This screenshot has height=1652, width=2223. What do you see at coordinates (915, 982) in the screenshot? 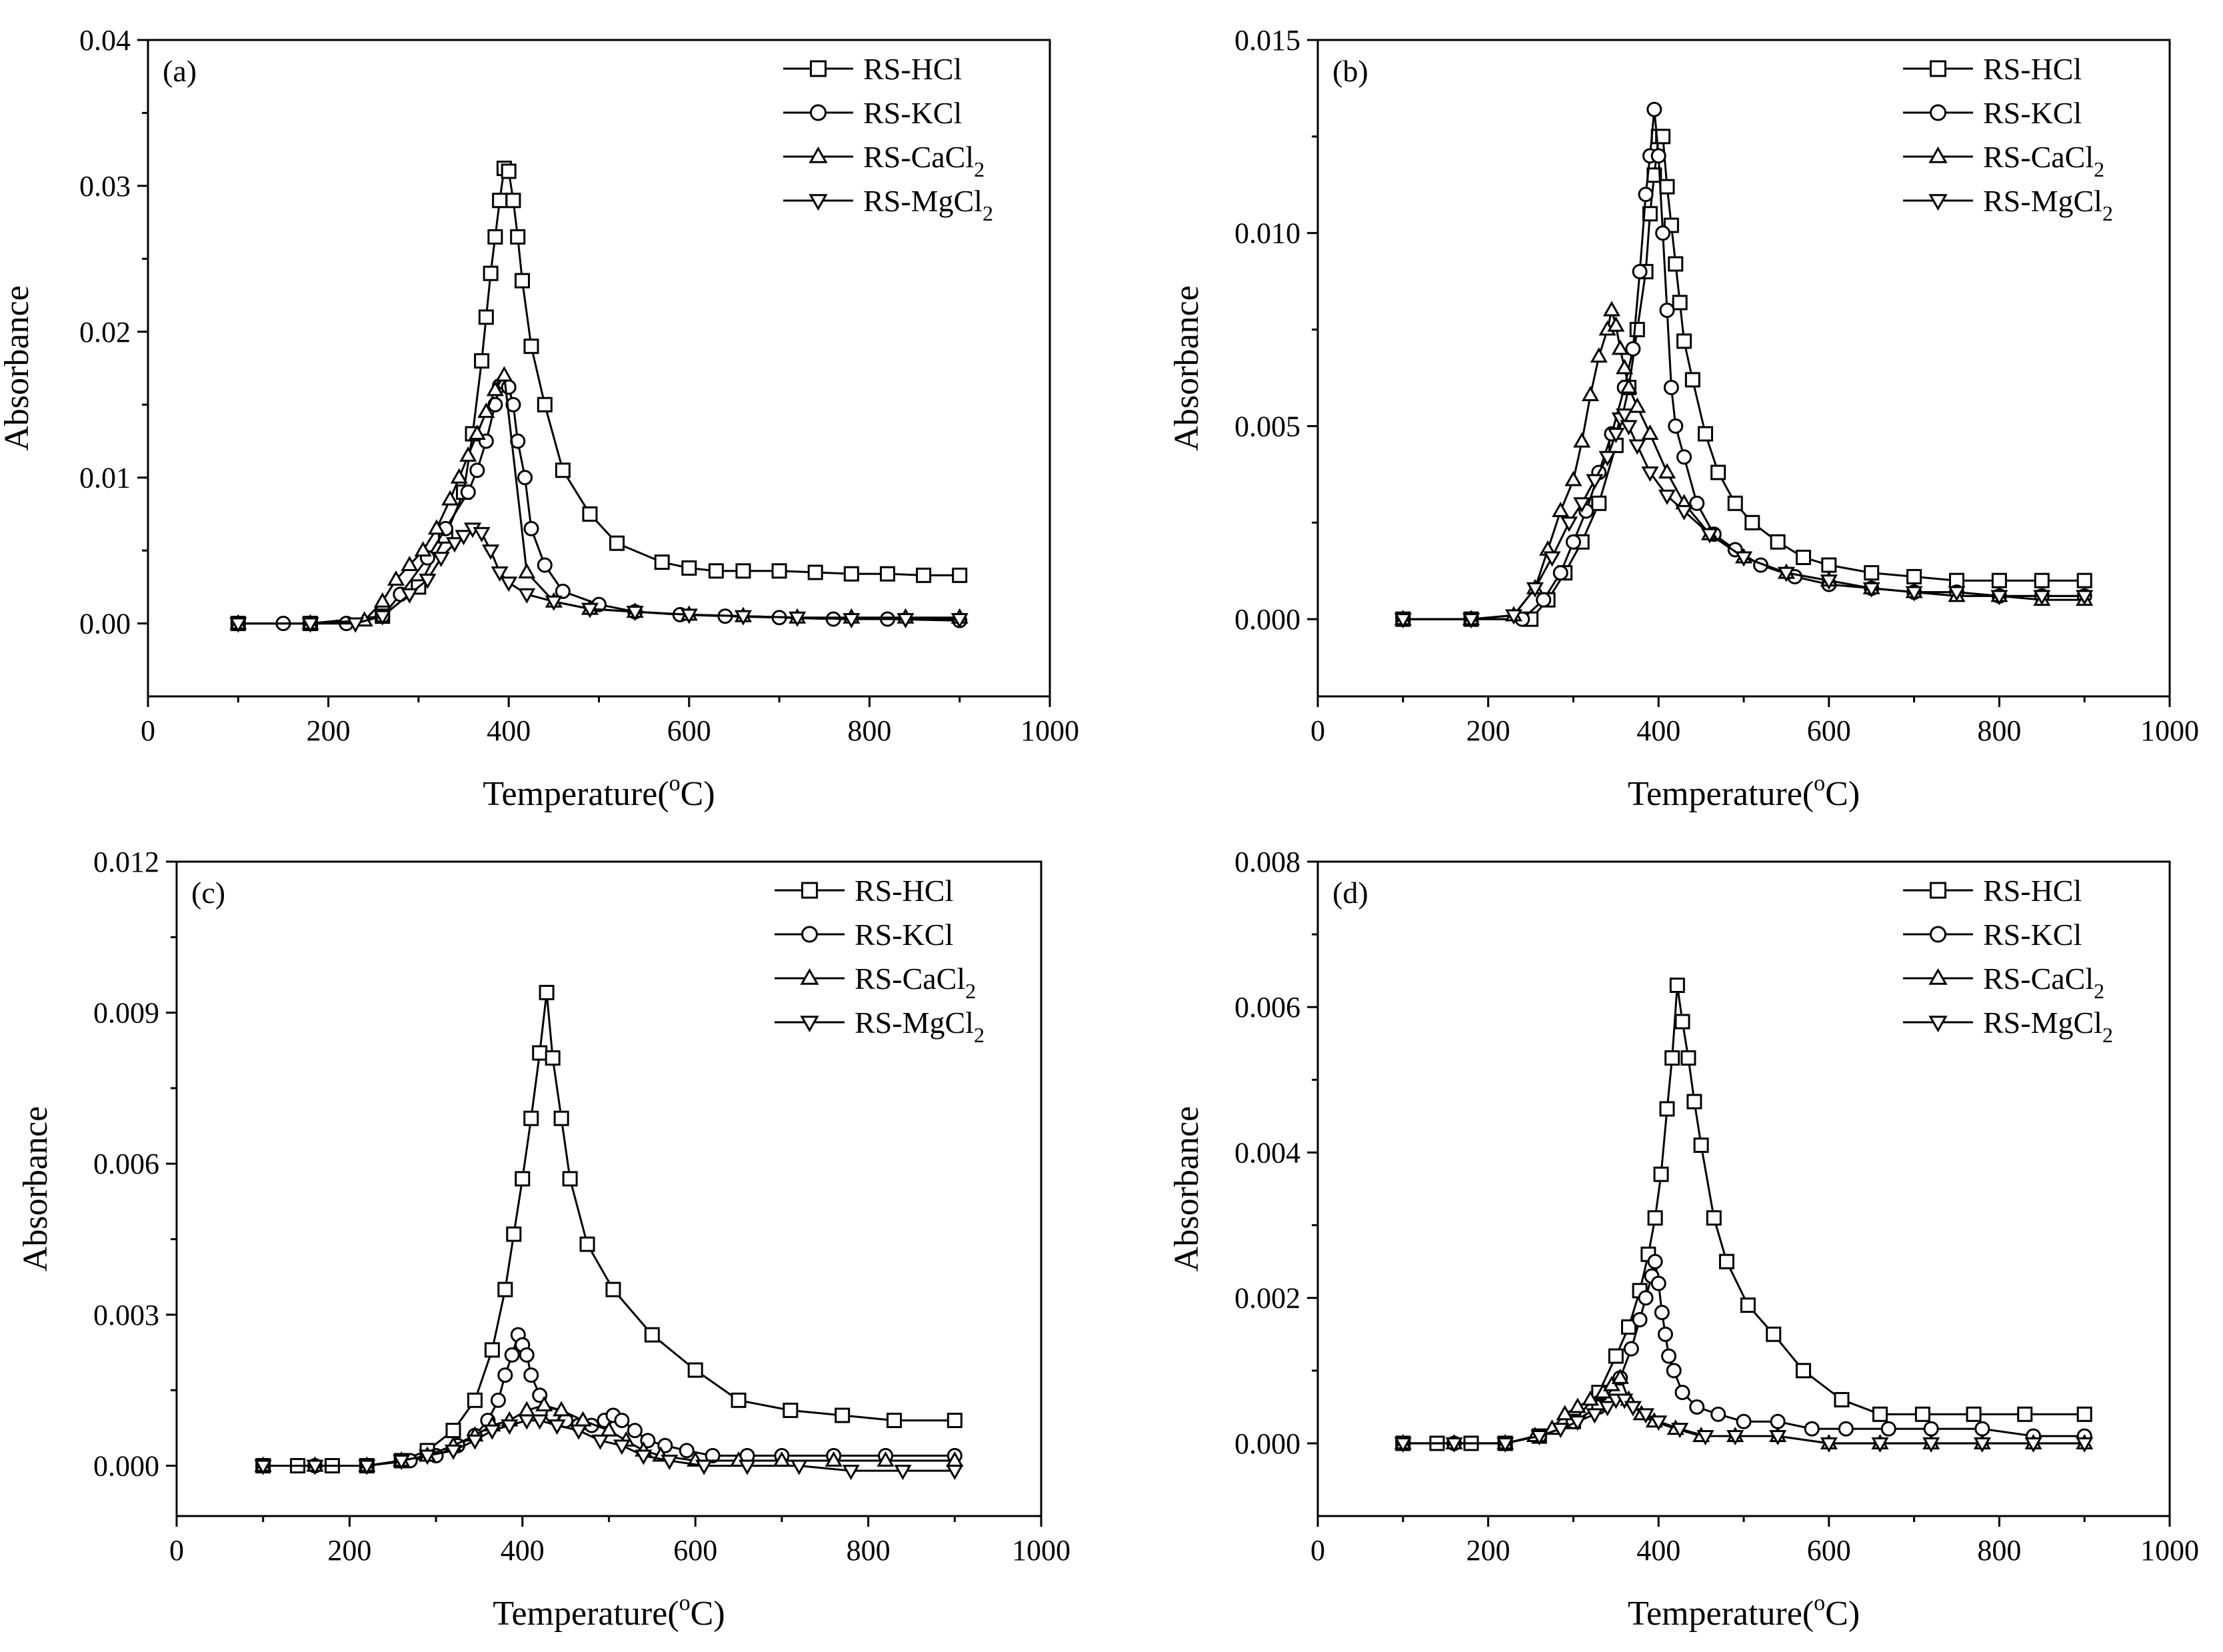
I see `legend-label: RS-CaCl2` at bounding box center [915, 982].